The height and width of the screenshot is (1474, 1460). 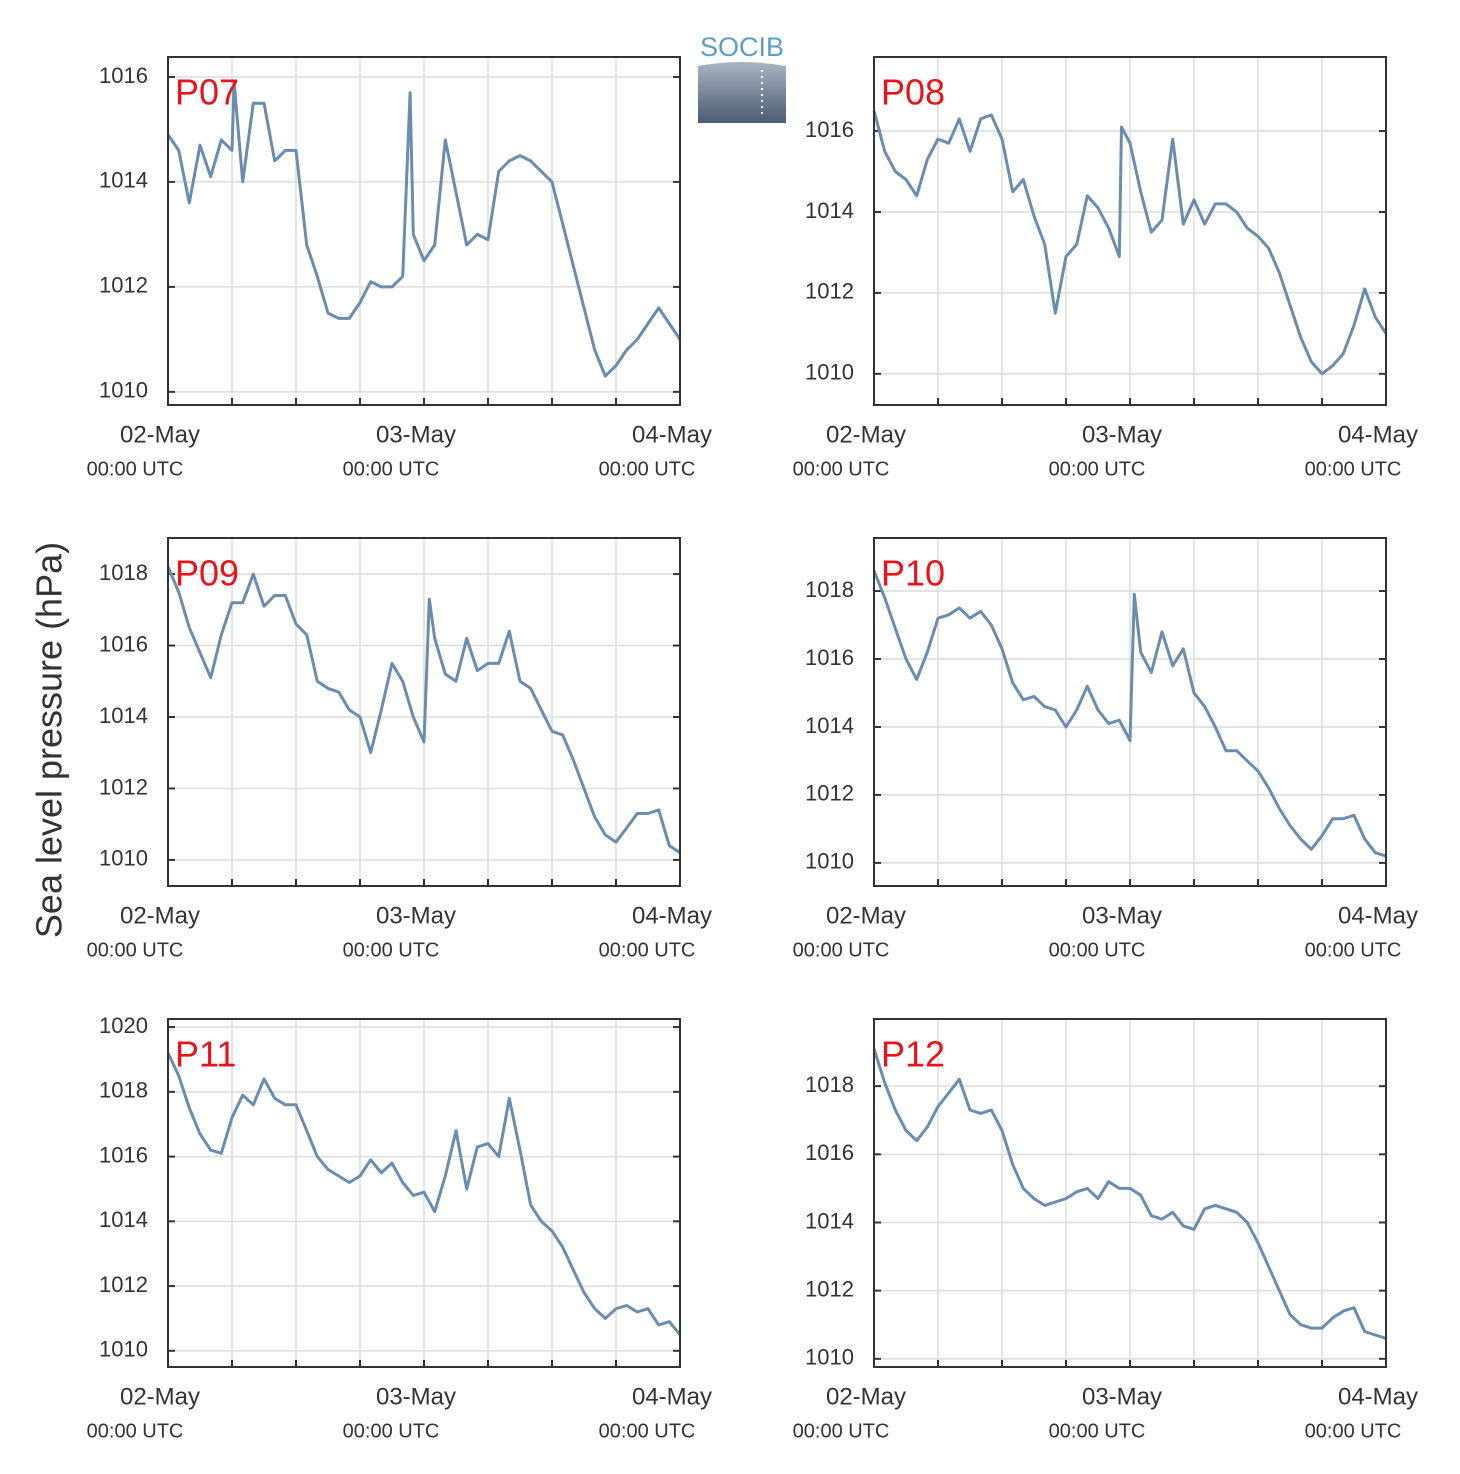 I want to click on panel-title: P09, so click(x=207, y=573).